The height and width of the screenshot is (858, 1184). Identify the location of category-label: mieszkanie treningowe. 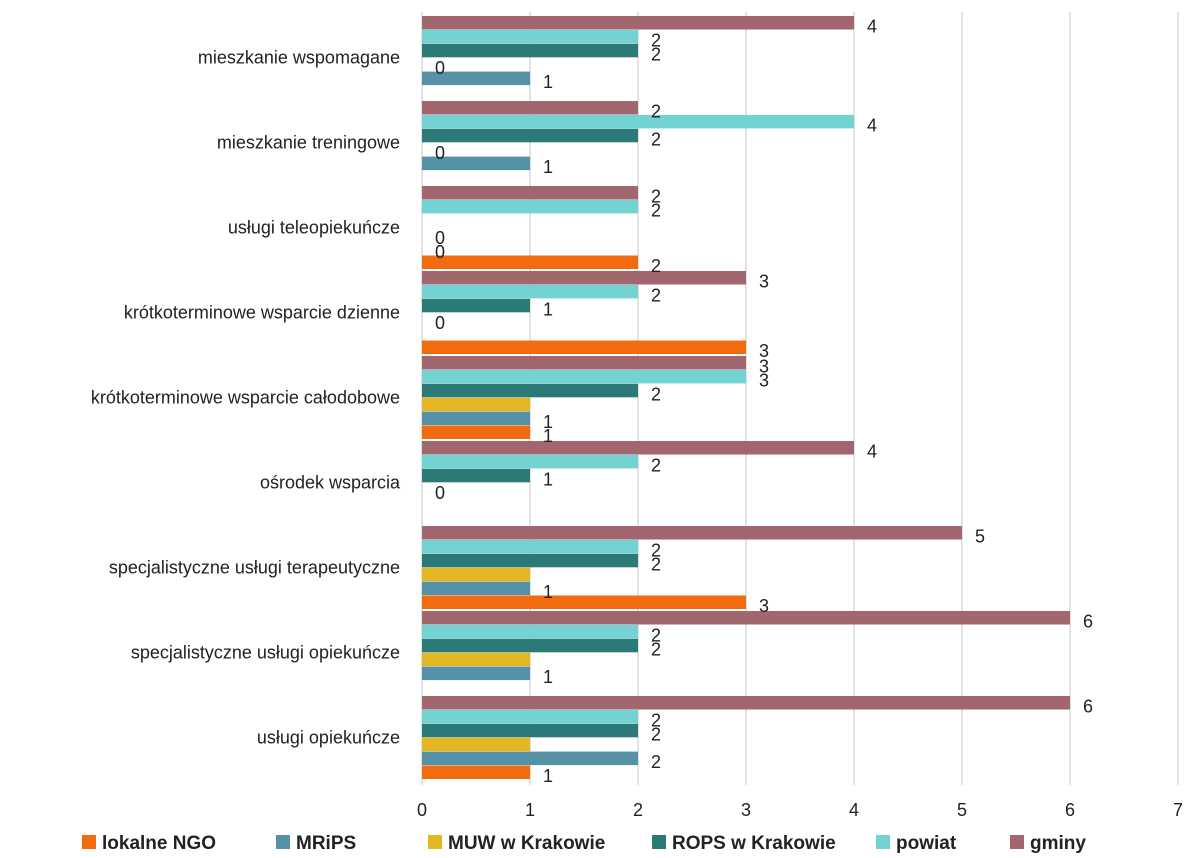
(308, 143).